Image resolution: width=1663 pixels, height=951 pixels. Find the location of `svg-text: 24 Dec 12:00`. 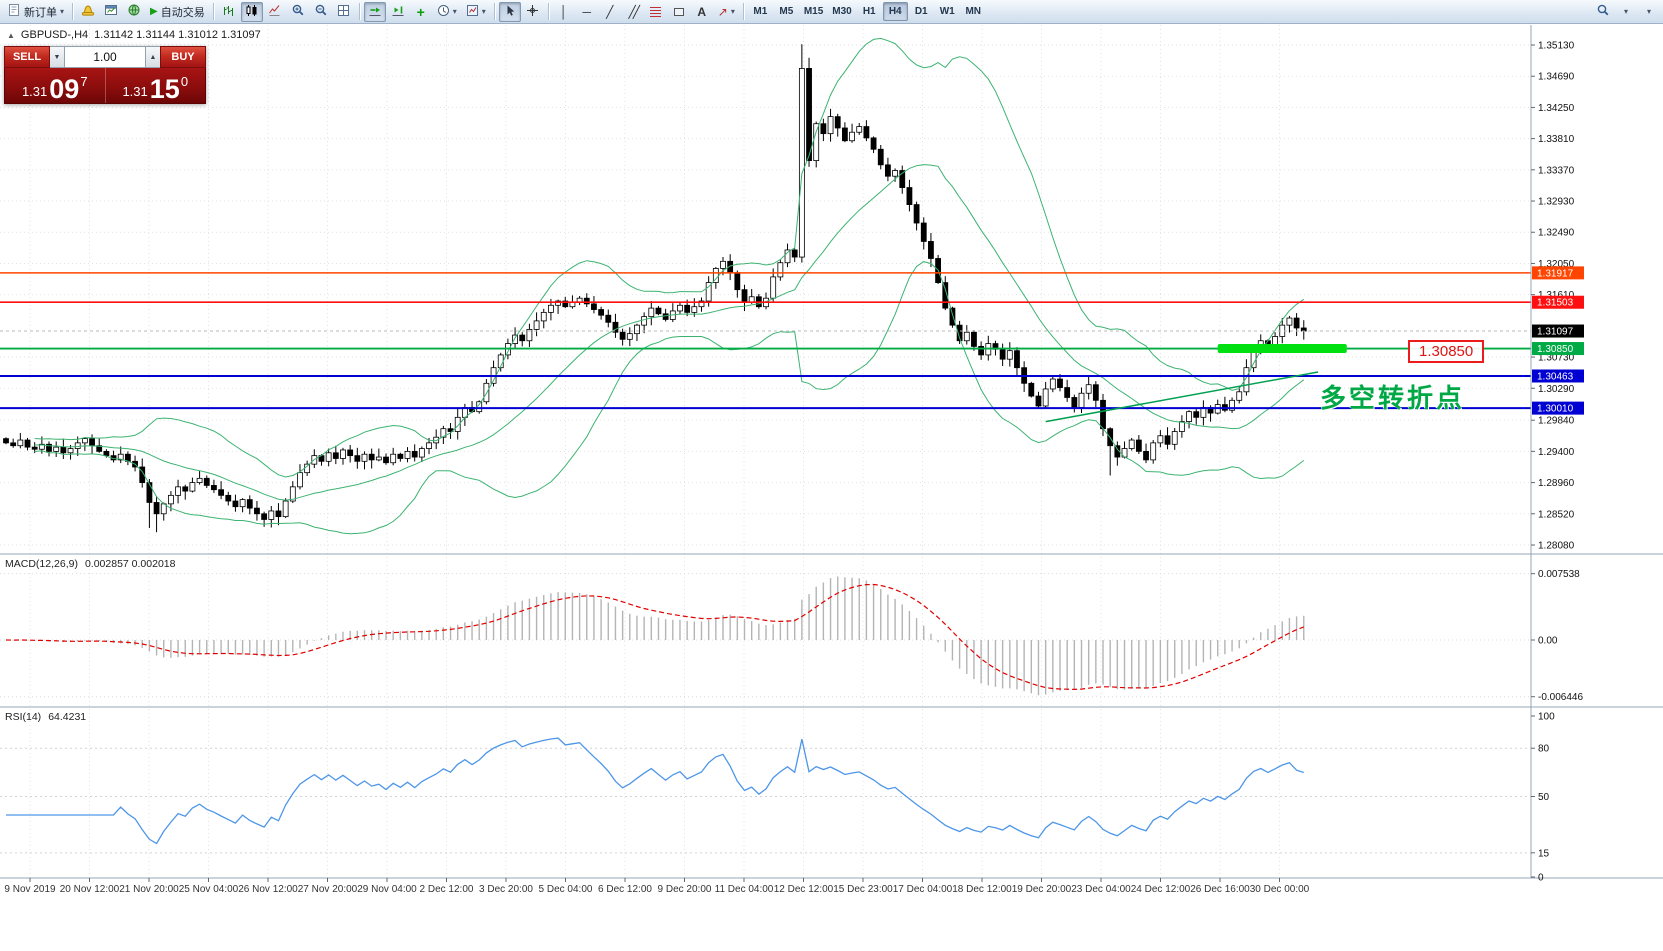

svg-text: 24 Dec 12:00 is located at coordinates (1161, 889).